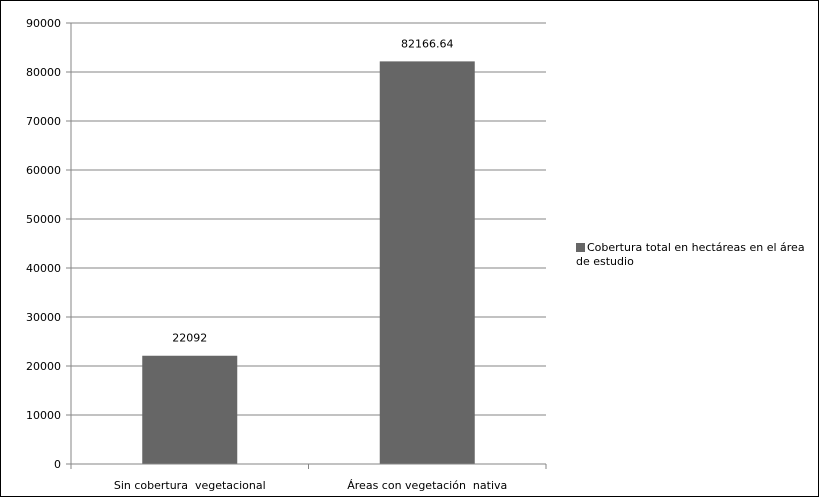  Describe the element at coordinates (580, 247) in the screenshot. I see `legend-swatch` at that location.